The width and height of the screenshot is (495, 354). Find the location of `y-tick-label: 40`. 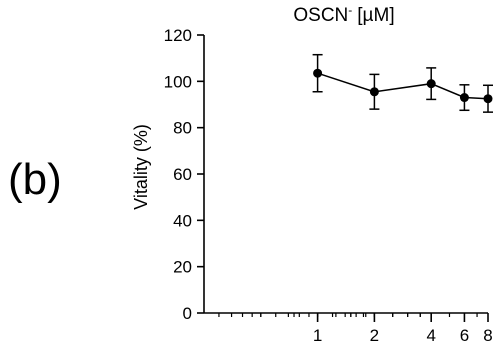

y-tick-label: 40 is located at coordinates (182, 220).